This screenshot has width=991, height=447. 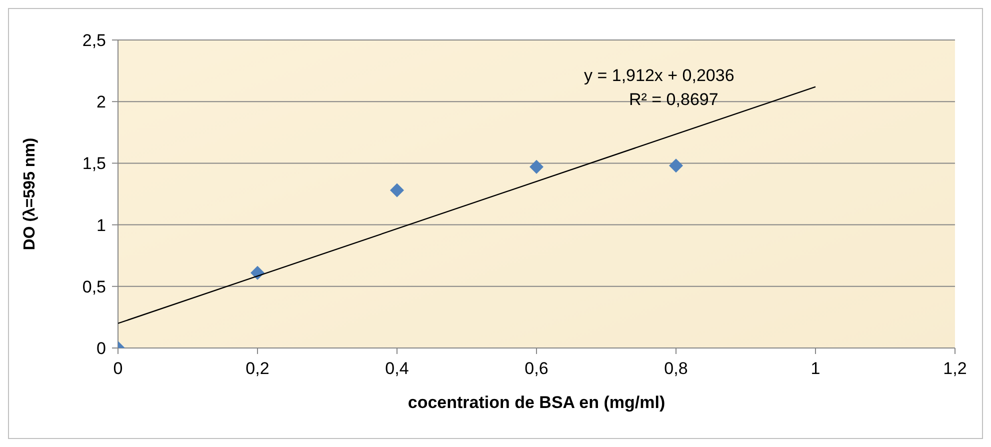 What do you see at coordinates (815, 368) in the screenshot?
I see `x-tick-label: 1` at bounding box center [815, 368].